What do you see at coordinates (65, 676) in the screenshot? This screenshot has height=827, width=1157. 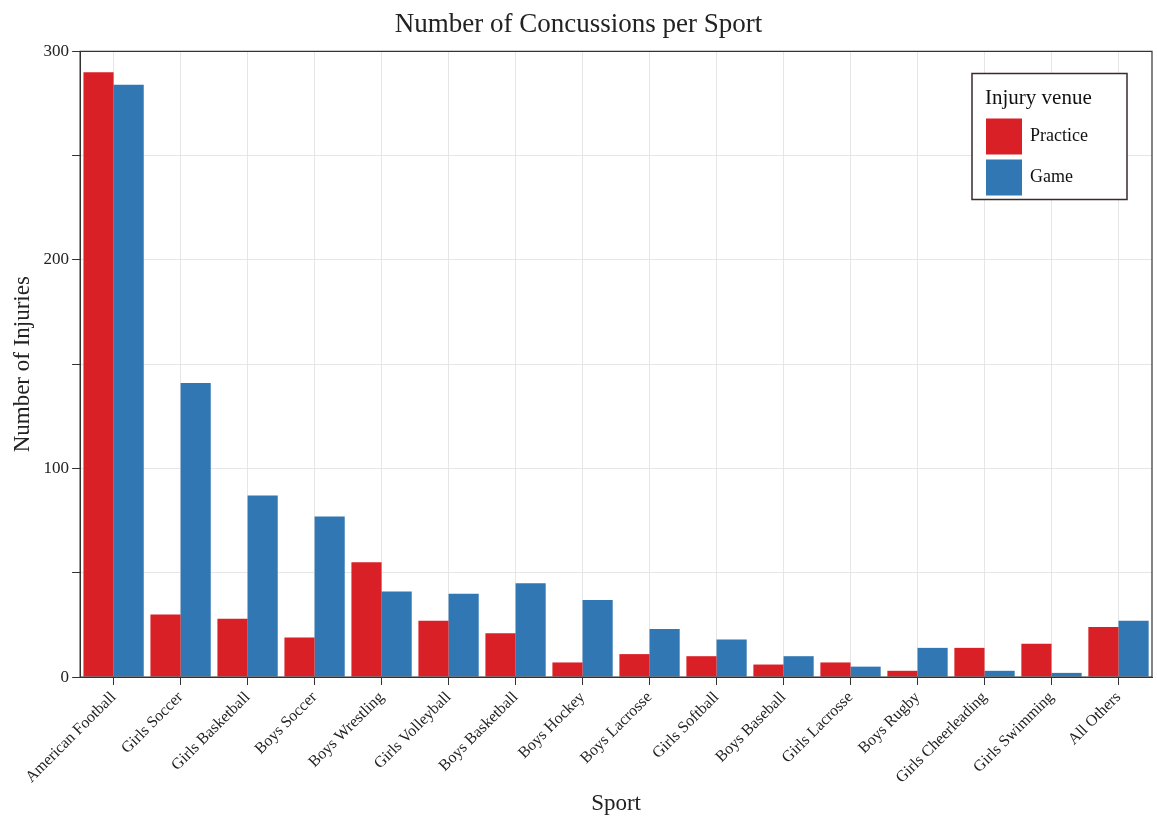 I see `y-tick-label: 0` at bounding box center [65, 676].